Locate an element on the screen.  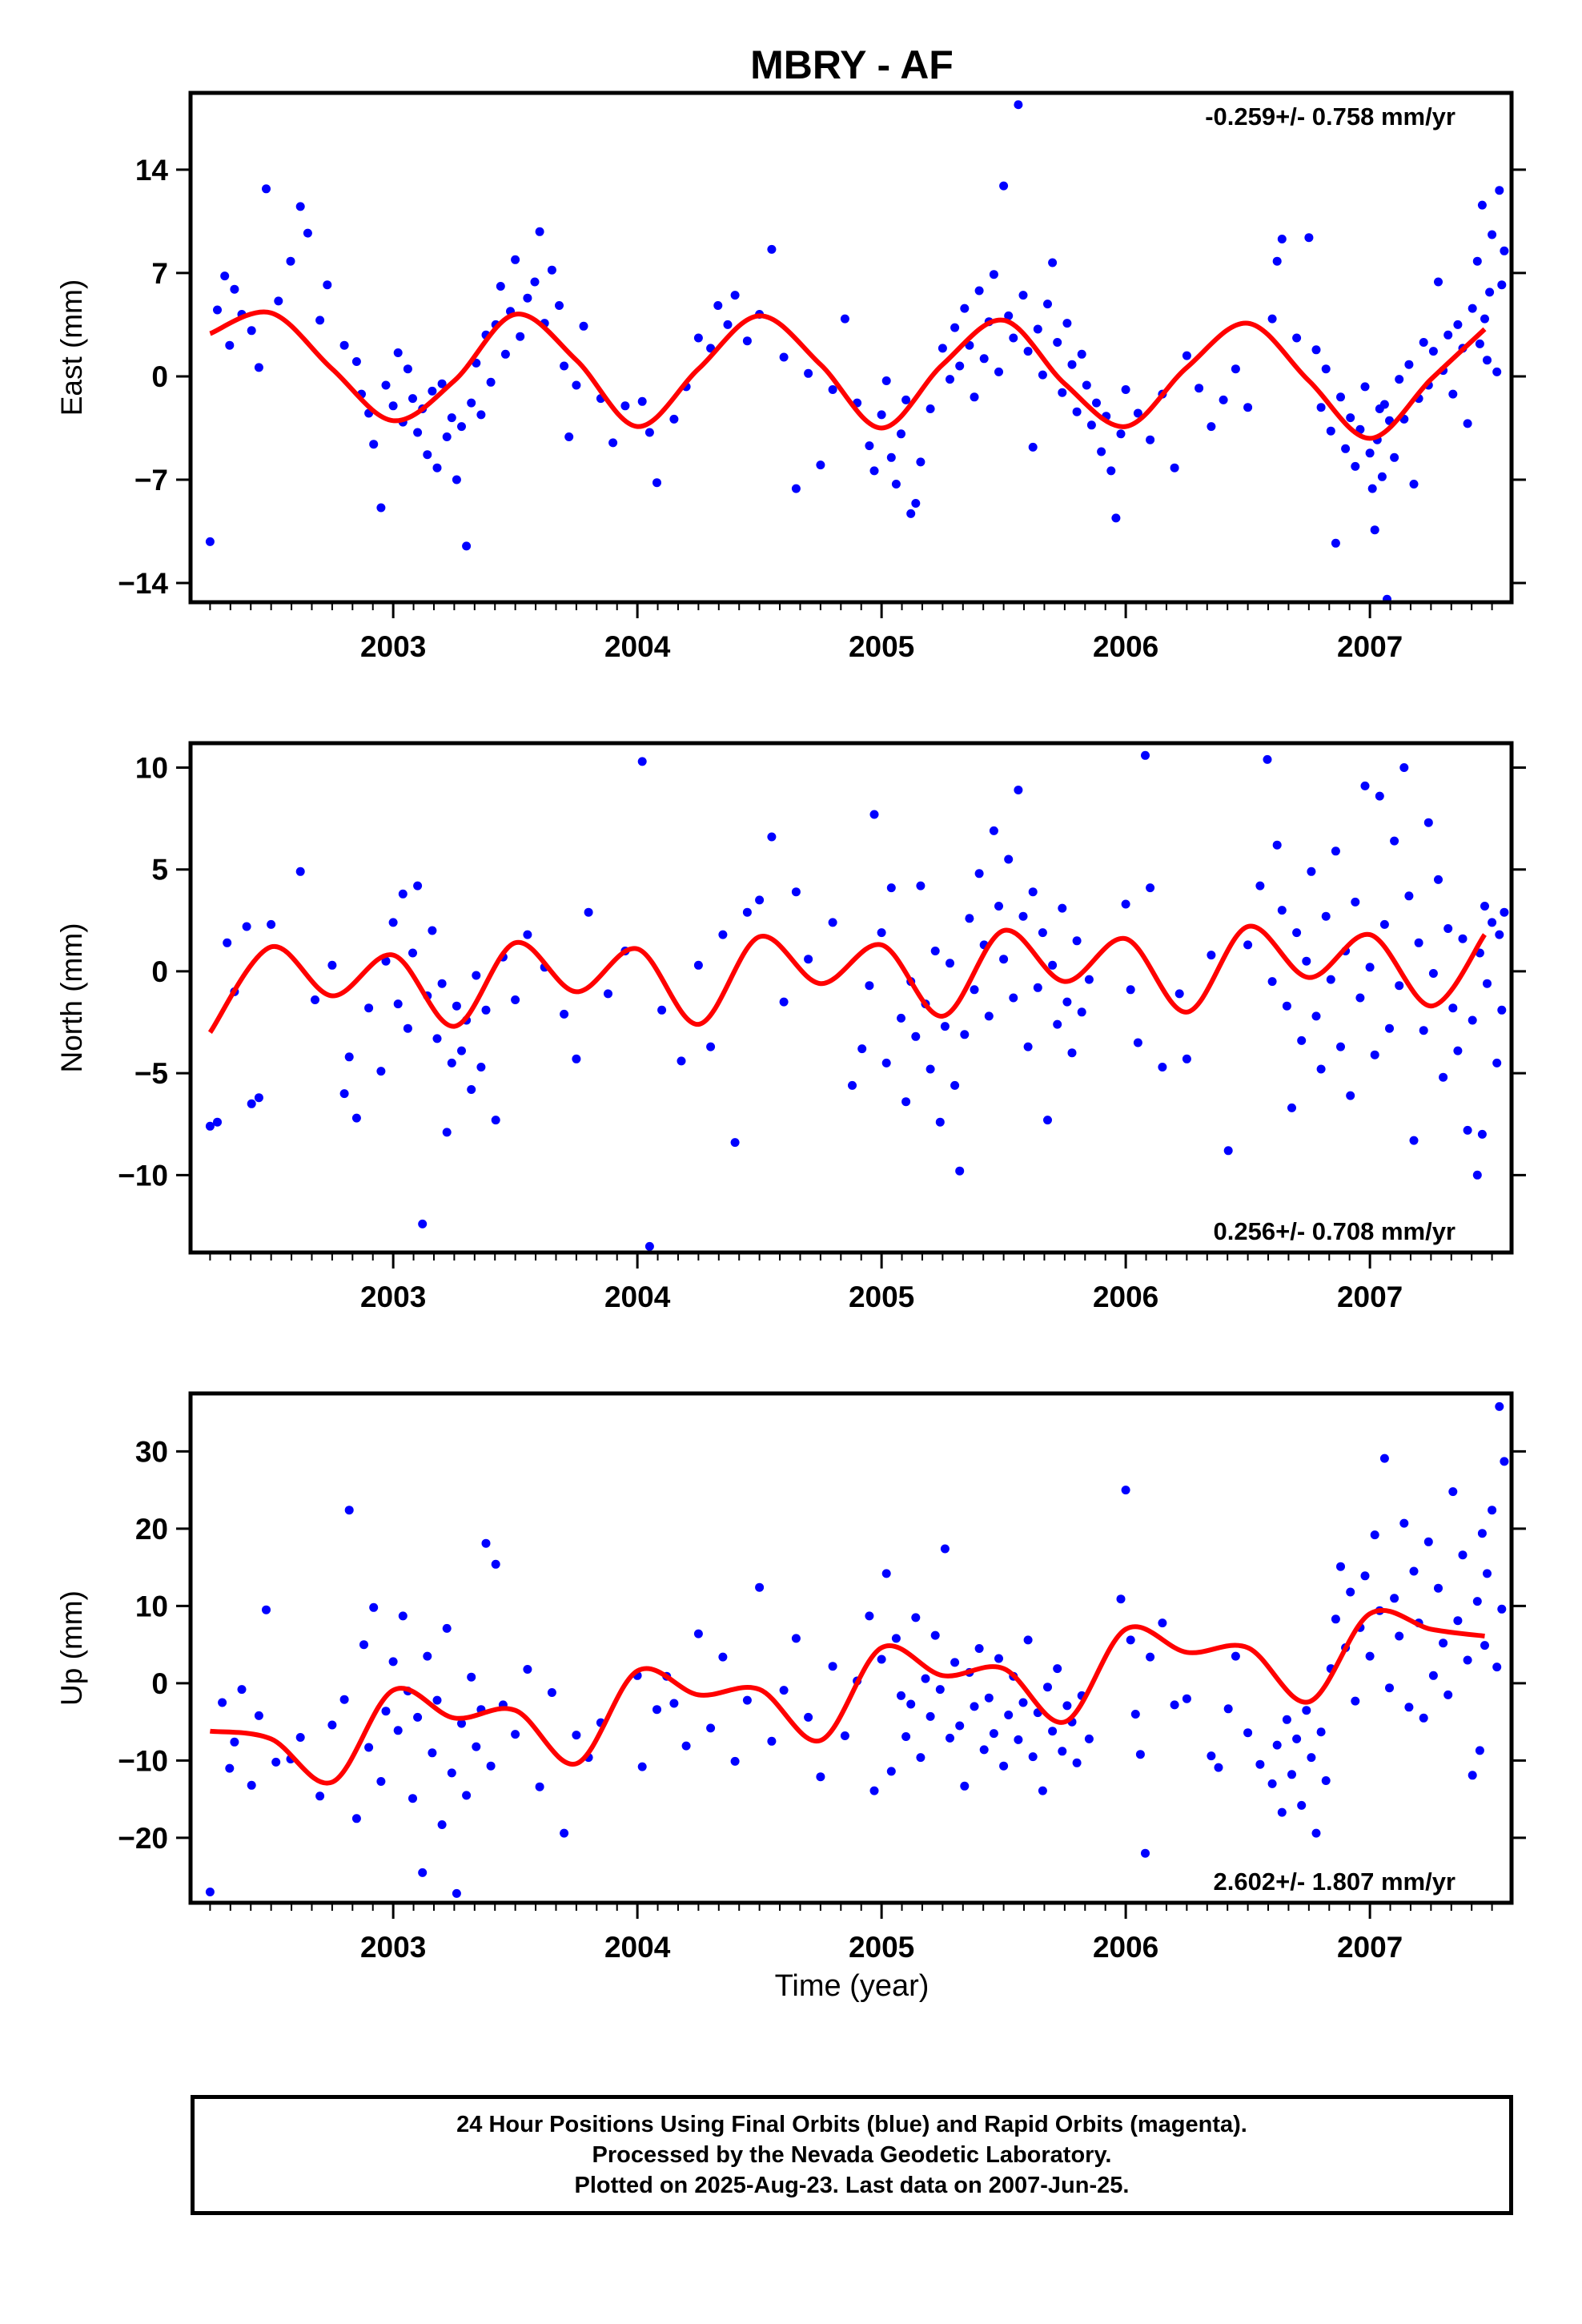
x-tick-label: 2006 is located at coordinates (1125, 646).